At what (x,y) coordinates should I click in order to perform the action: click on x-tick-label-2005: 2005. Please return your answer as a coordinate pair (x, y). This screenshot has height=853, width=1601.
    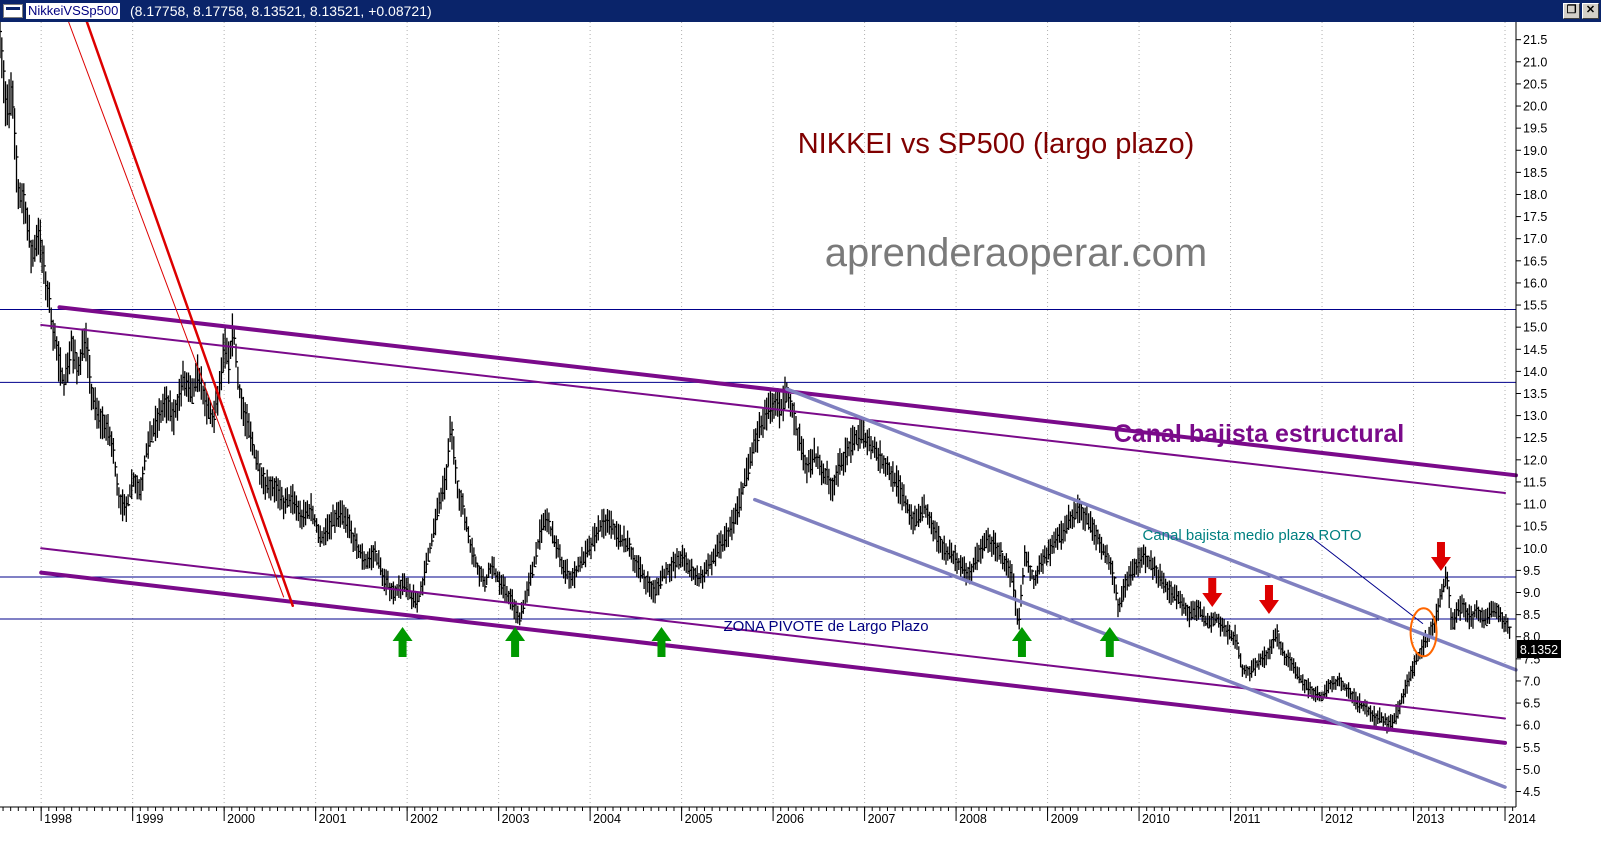
    Looking at the image, I should click on (699, 819).